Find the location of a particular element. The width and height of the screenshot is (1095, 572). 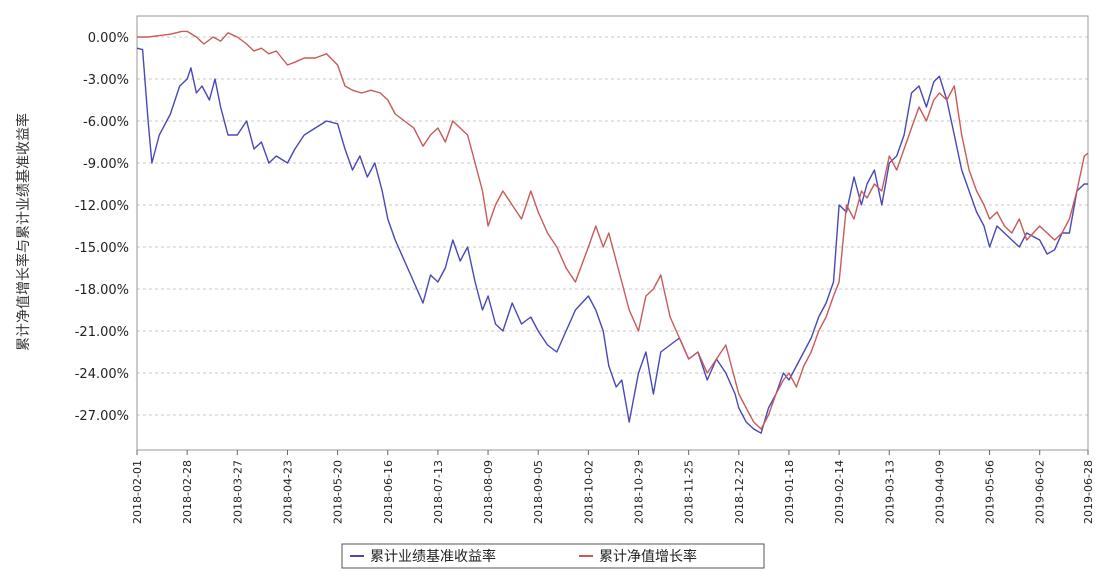

y-tick-label: -15.00% is located at coordinates (102, 248).